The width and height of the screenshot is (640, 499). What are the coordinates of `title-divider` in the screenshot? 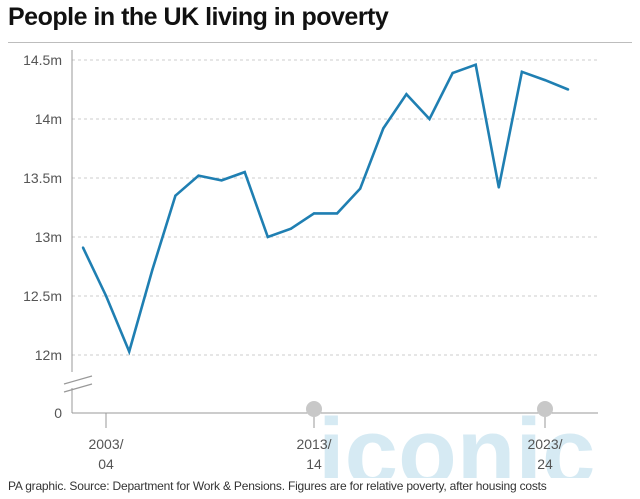 It's located at (320, 42).